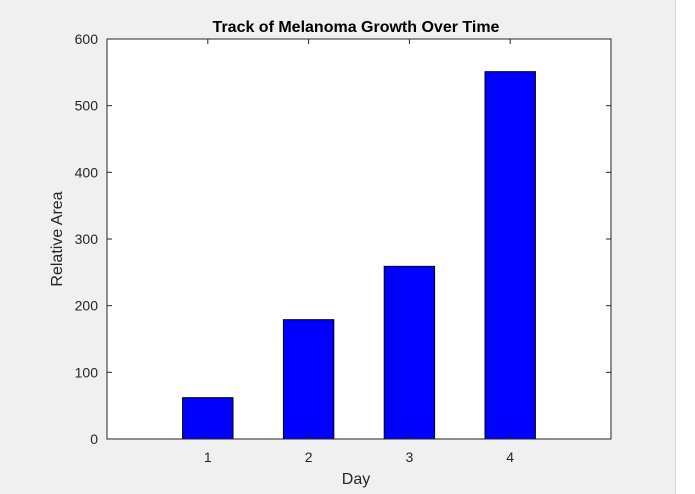 This screenshot has width=695, height=494. Describe the element at coordinates (510, 457) in the screenshot. I see `x-tick-label: 4` at that location.